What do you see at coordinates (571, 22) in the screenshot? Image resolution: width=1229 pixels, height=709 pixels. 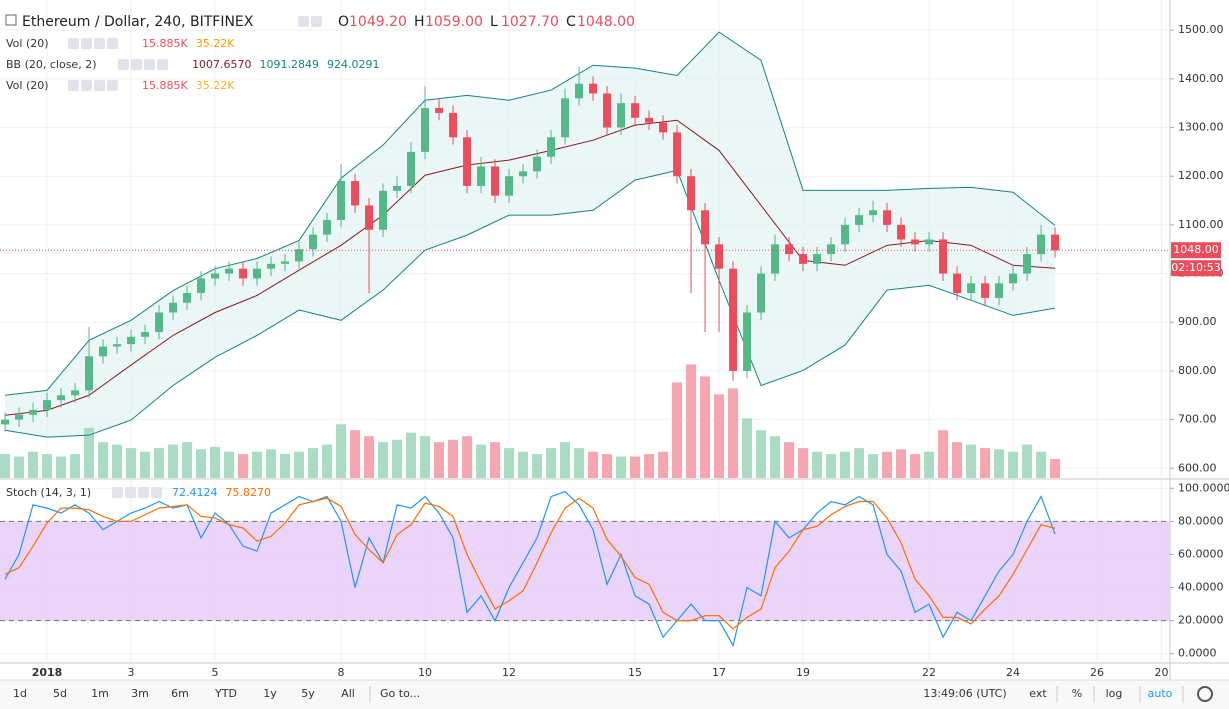 I see `ohlc-key: C` at bounding box center [571, 22].